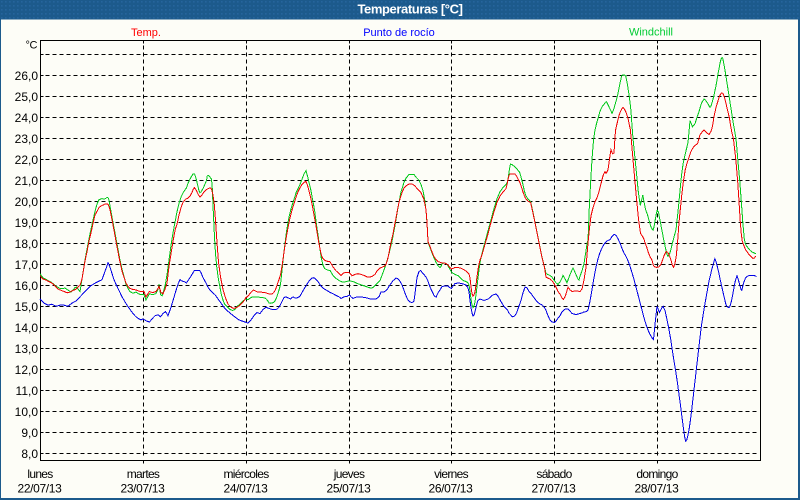  What do you see at coordinates (27, 202) in the screenshot?
I see `svg-text: 20,0` at bounding box center [27, 202].